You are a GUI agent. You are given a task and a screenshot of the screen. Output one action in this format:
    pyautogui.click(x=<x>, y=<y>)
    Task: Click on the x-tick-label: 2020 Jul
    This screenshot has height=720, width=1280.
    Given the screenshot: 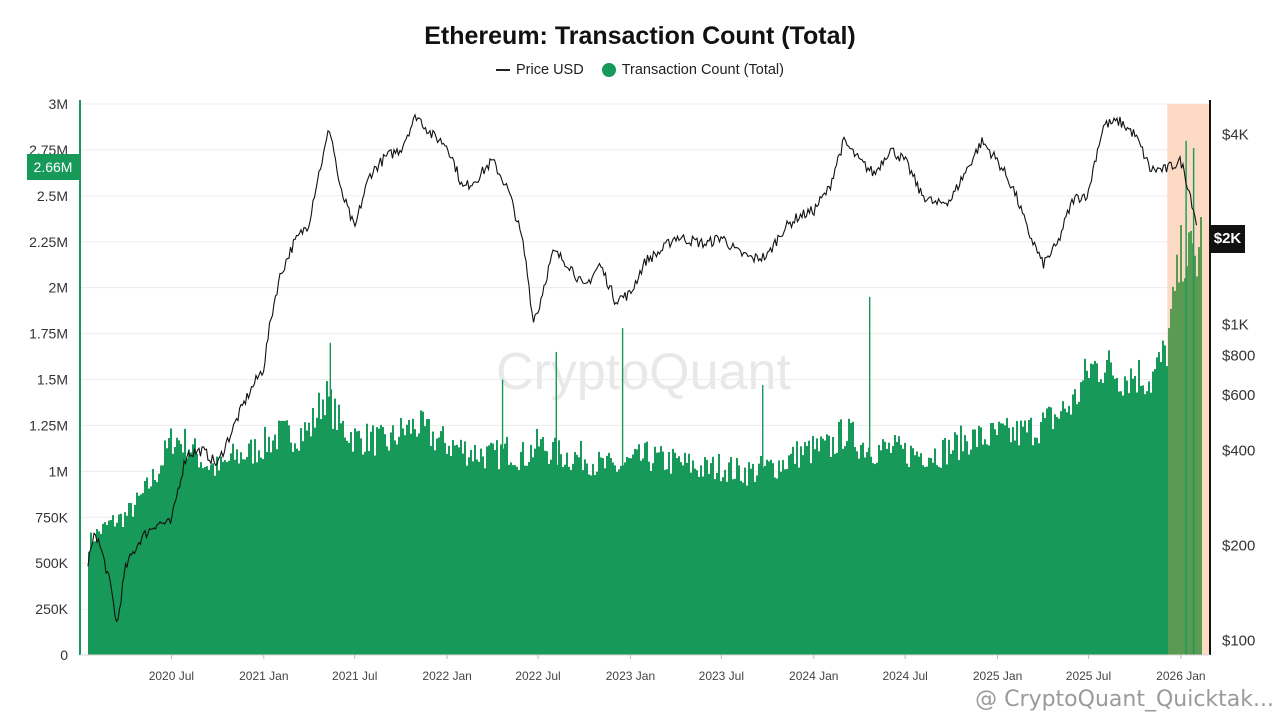 What is the action you would take?
    pyautogui.click(x=171, y=676)
    